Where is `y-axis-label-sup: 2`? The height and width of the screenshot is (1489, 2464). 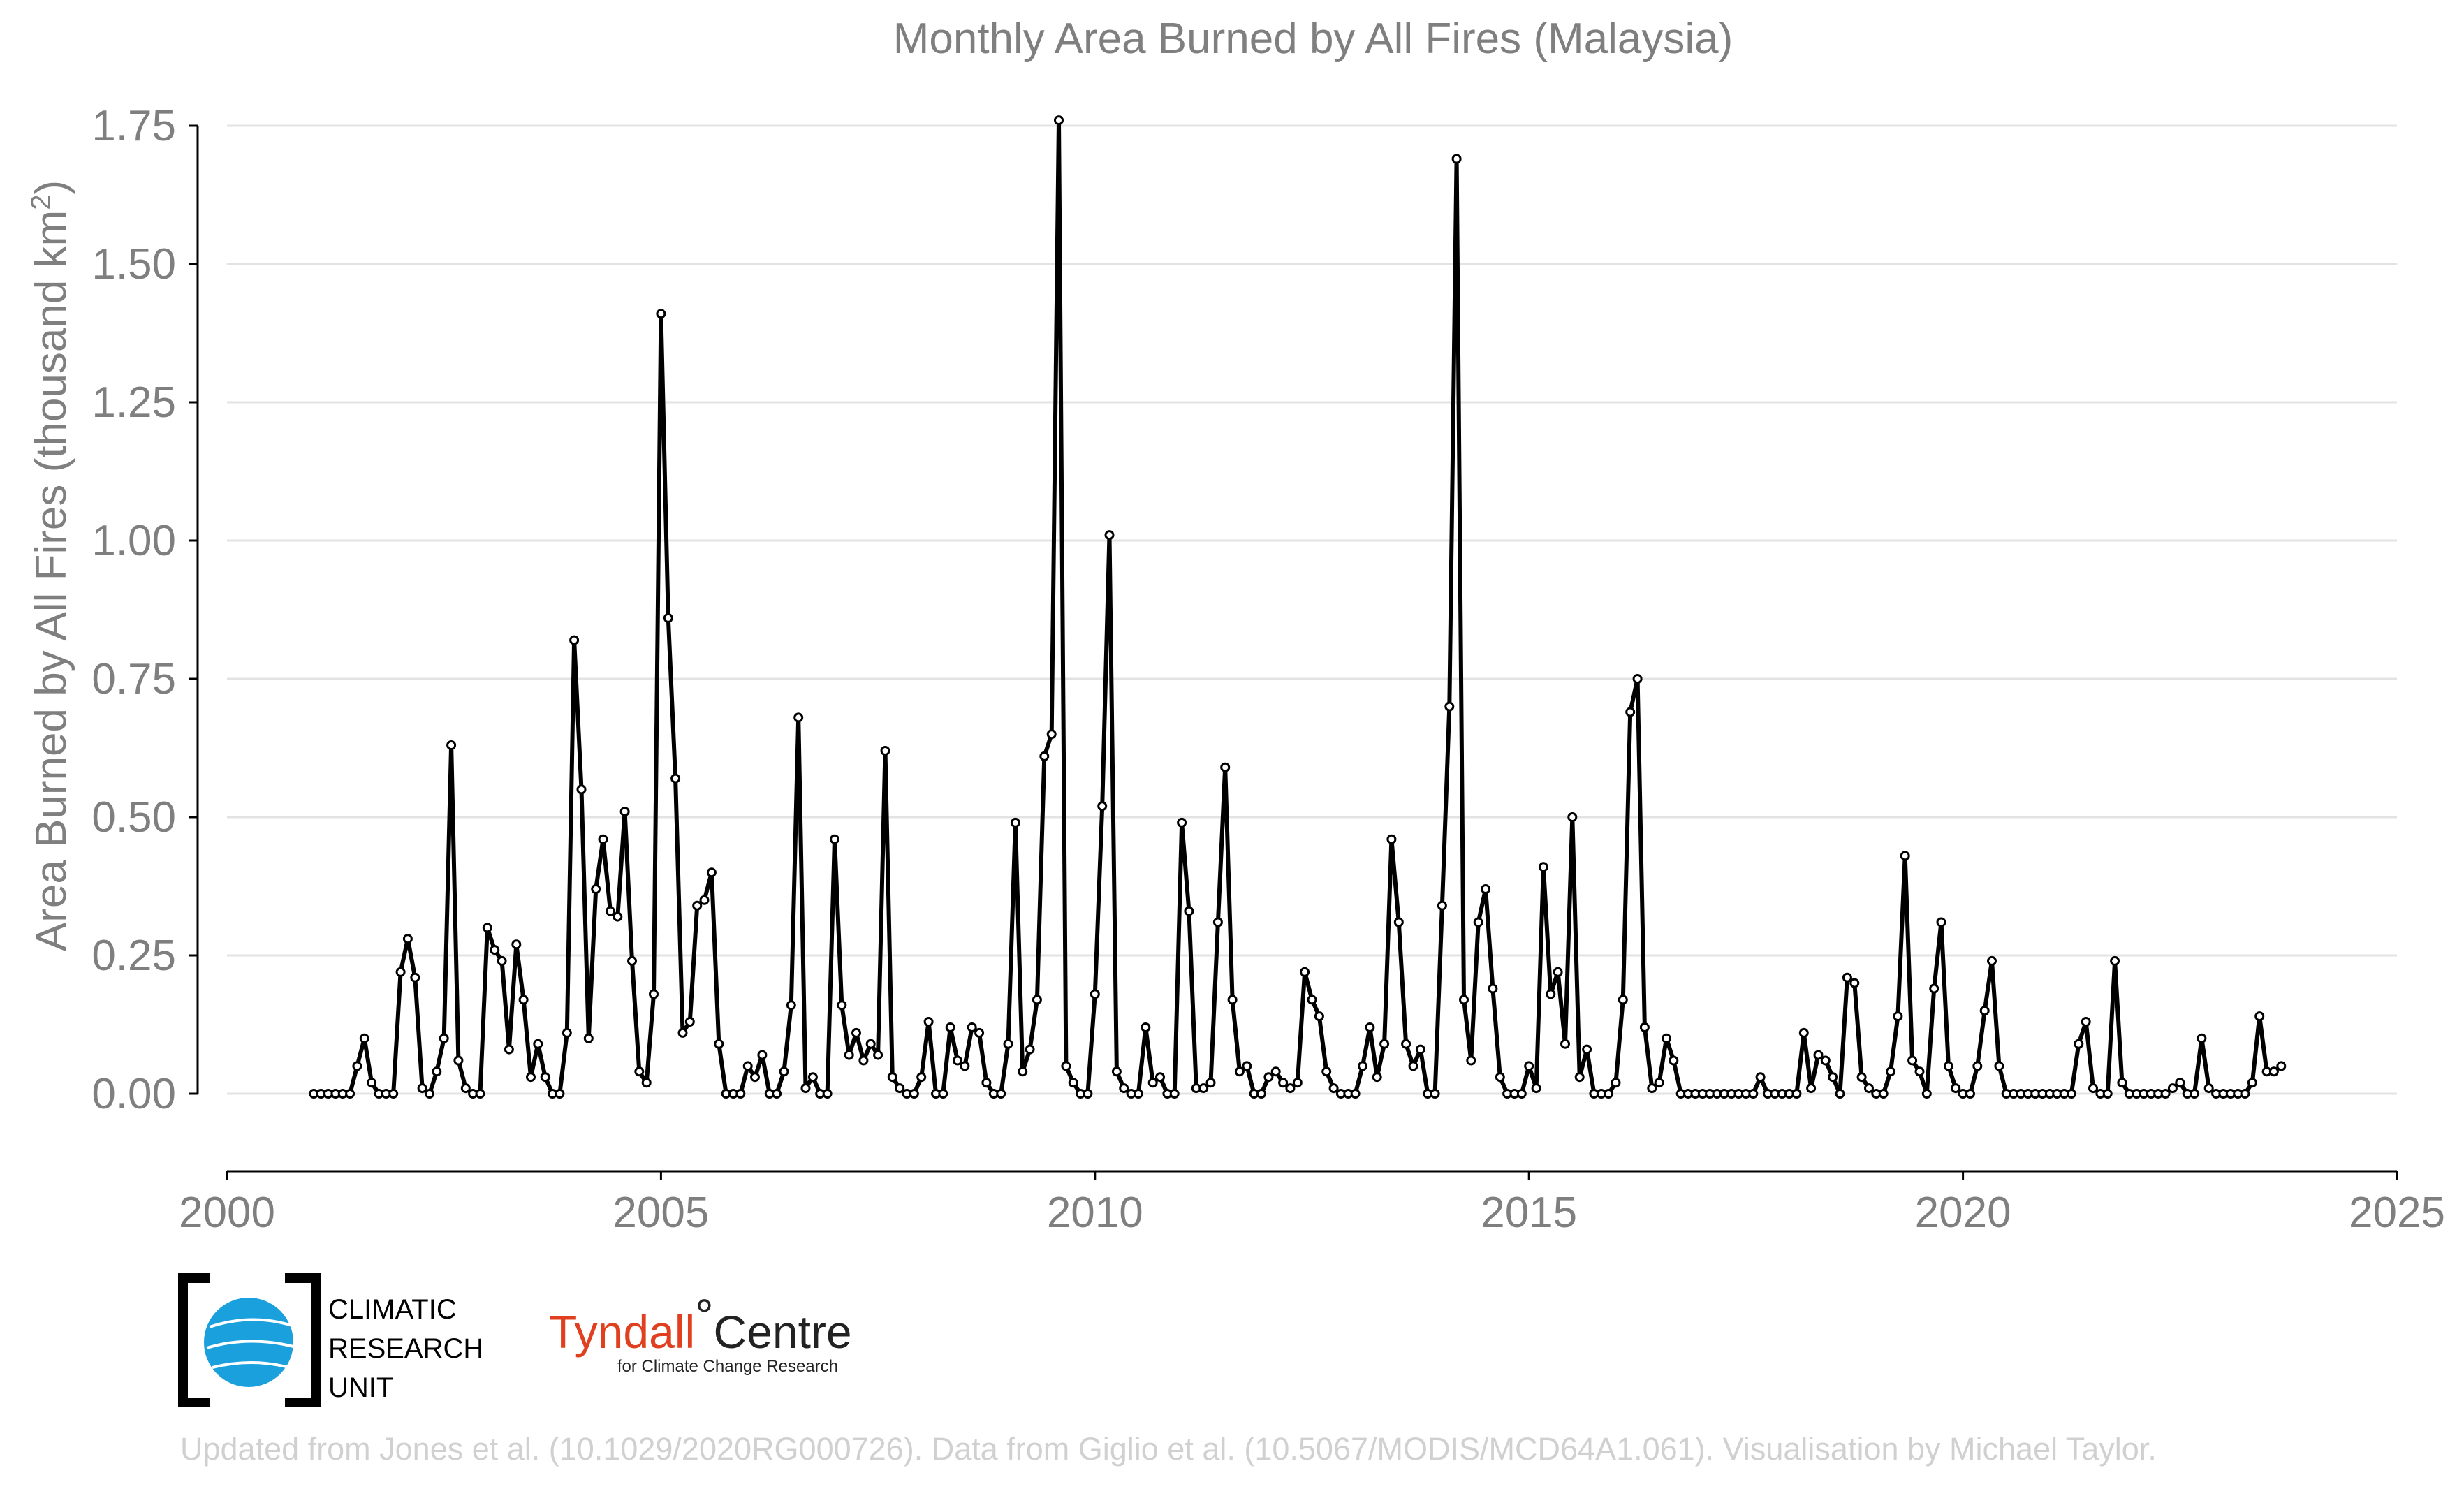 y-axis-label-sup: 2 is located at coordinates (41, 202).